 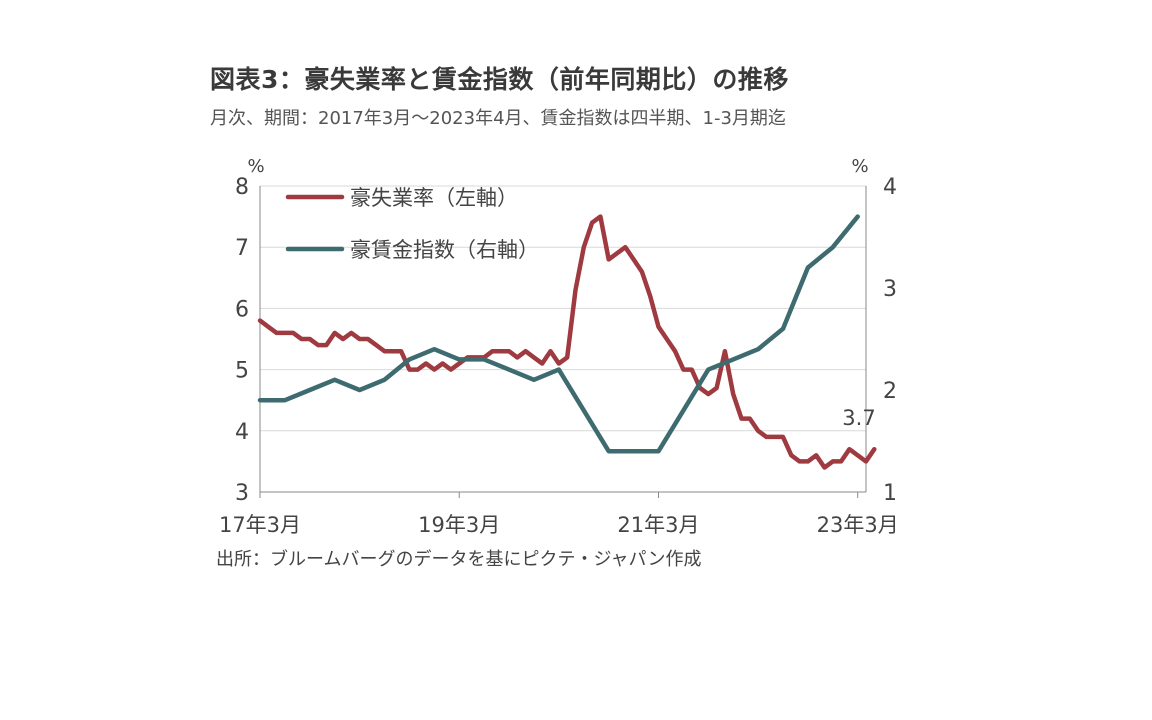 I want to click on chart-source: 出所：ブルームバーグのデータを基にピクテ・ジャパン作成, so click(x=459, y=559).